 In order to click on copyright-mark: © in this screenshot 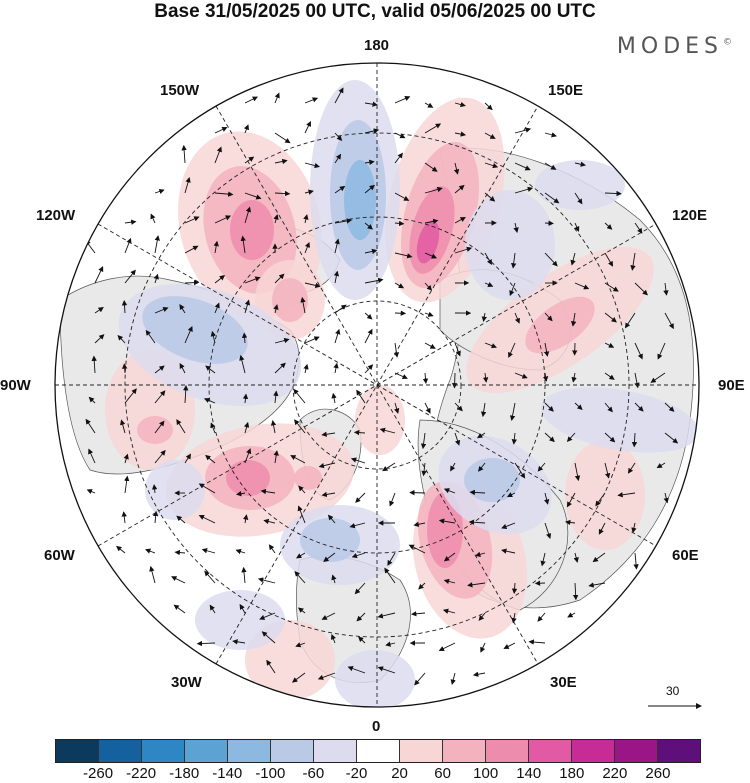, I will do `click(727, 42)`.